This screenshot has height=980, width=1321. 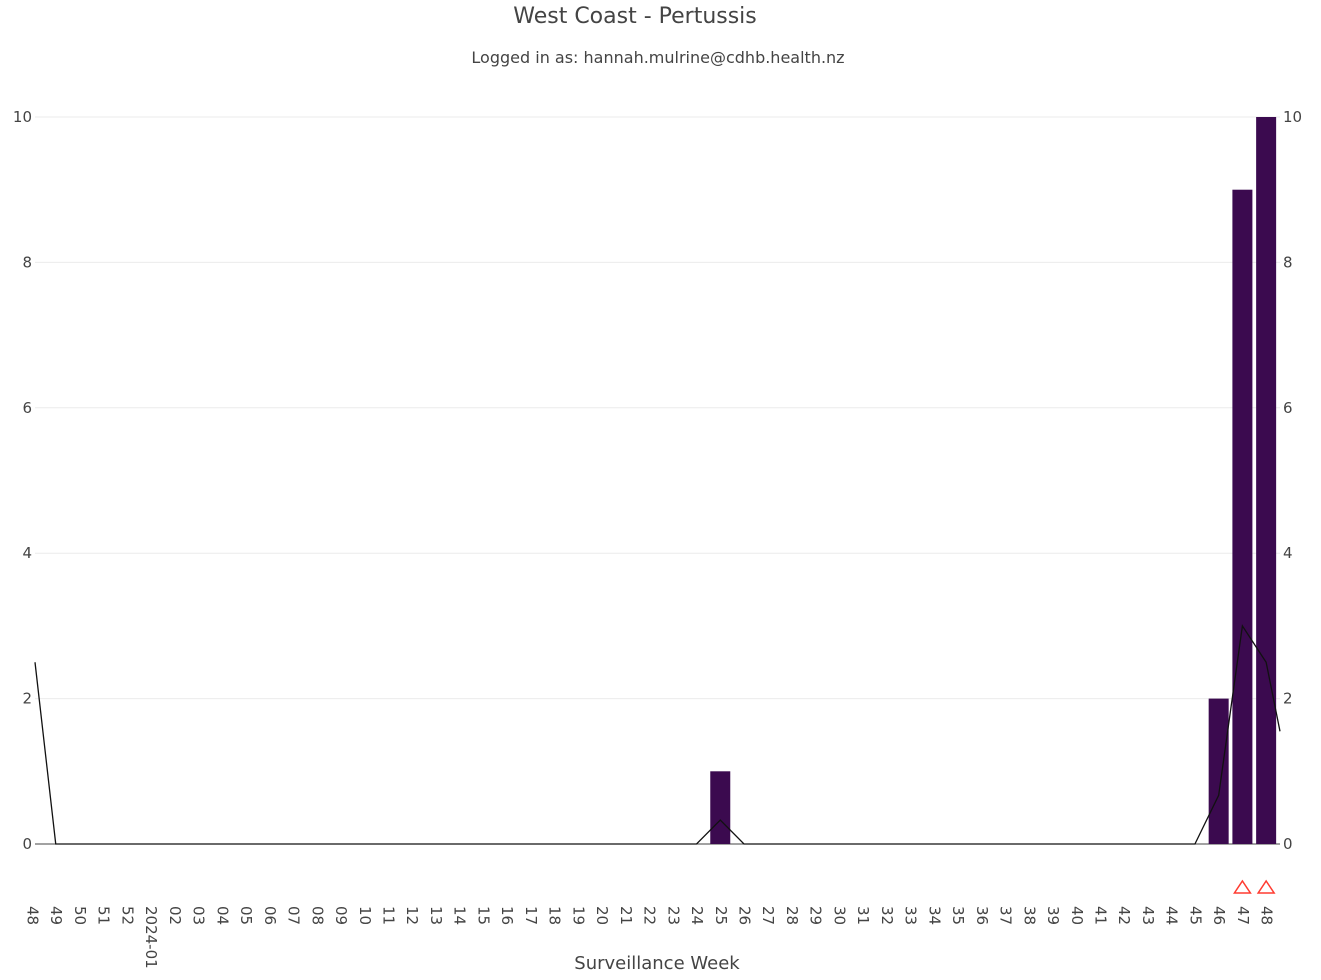 I want to click on x-tick-label: 44, so click(x=1172, y=915).